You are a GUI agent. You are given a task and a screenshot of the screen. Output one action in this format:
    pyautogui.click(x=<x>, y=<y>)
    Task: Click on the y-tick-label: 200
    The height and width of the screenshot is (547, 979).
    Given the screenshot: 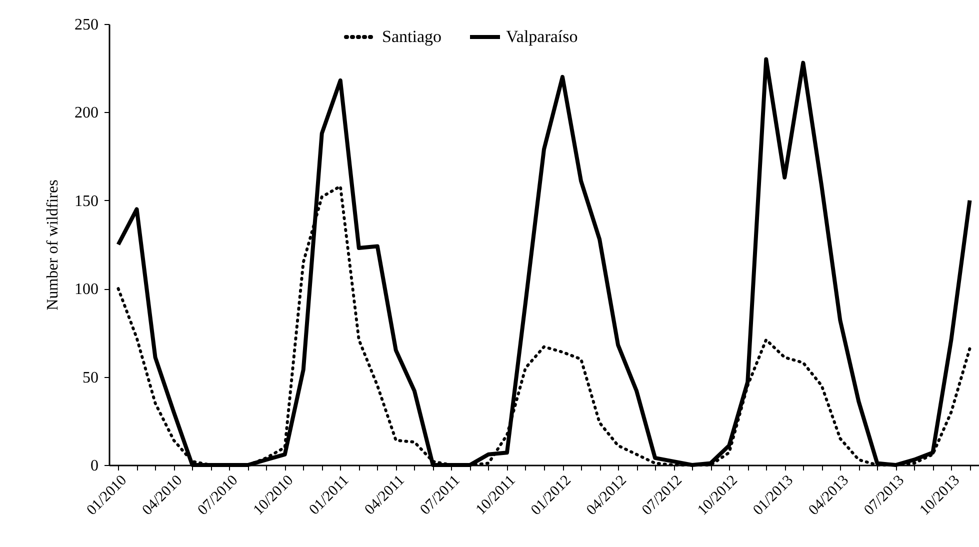 What is the action you would take?
    pyautogui.click(x=86, y=113)
    